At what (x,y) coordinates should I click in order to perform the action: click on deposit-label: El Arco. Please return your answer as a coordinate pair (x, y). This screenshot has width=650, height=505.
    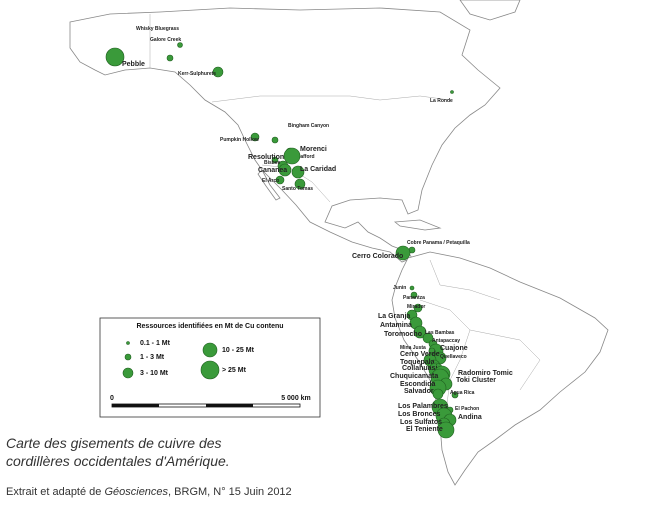
    Looking at the image, I should click on (270, 181).